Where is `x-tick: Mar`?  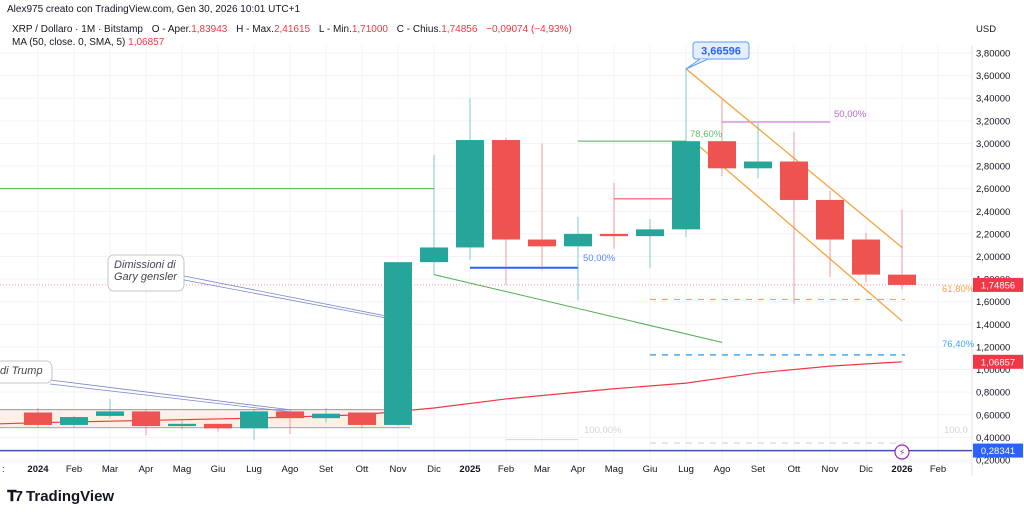 x-tick: Mar is located at coordinates (110, 469).